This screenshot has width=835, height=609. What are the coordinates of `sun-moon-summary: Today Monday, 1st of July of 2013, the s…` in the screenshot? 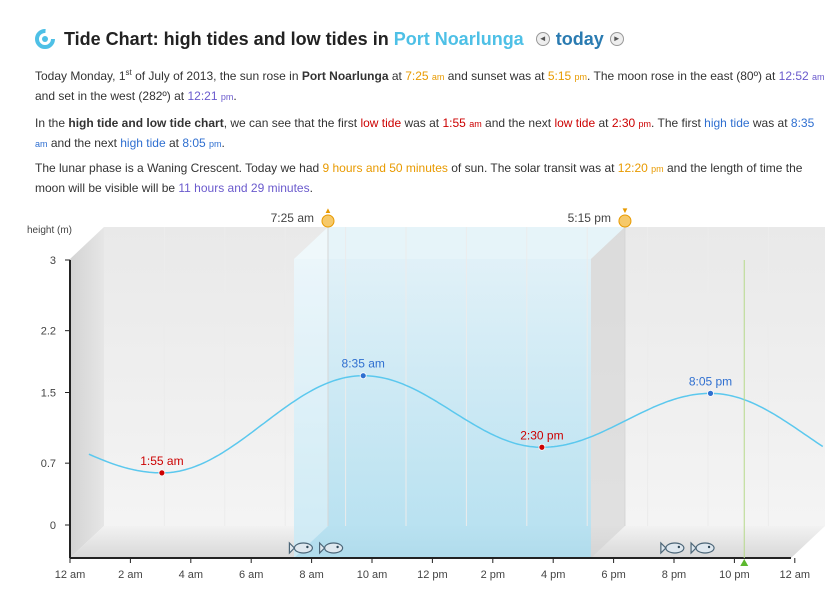 It's located at (430, 86).